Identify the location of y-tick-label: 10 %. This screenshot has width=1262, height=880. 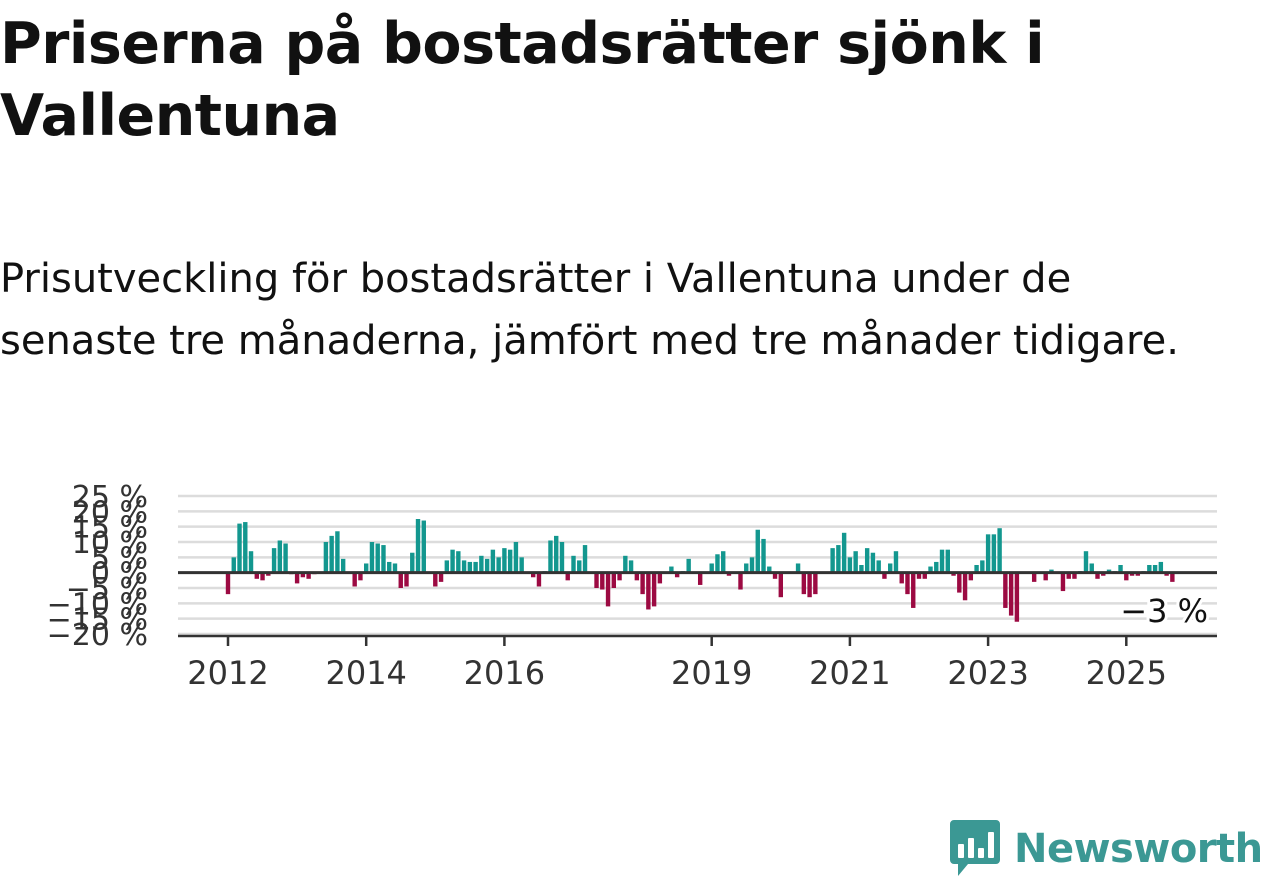
(110, 543).